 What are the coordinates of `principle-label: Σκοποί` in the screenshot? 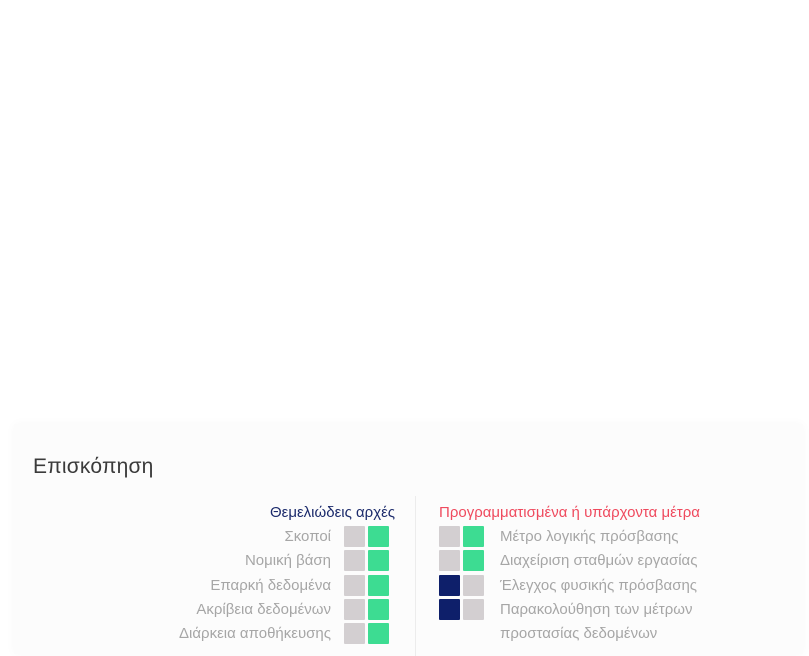 It's located at (307, 536).